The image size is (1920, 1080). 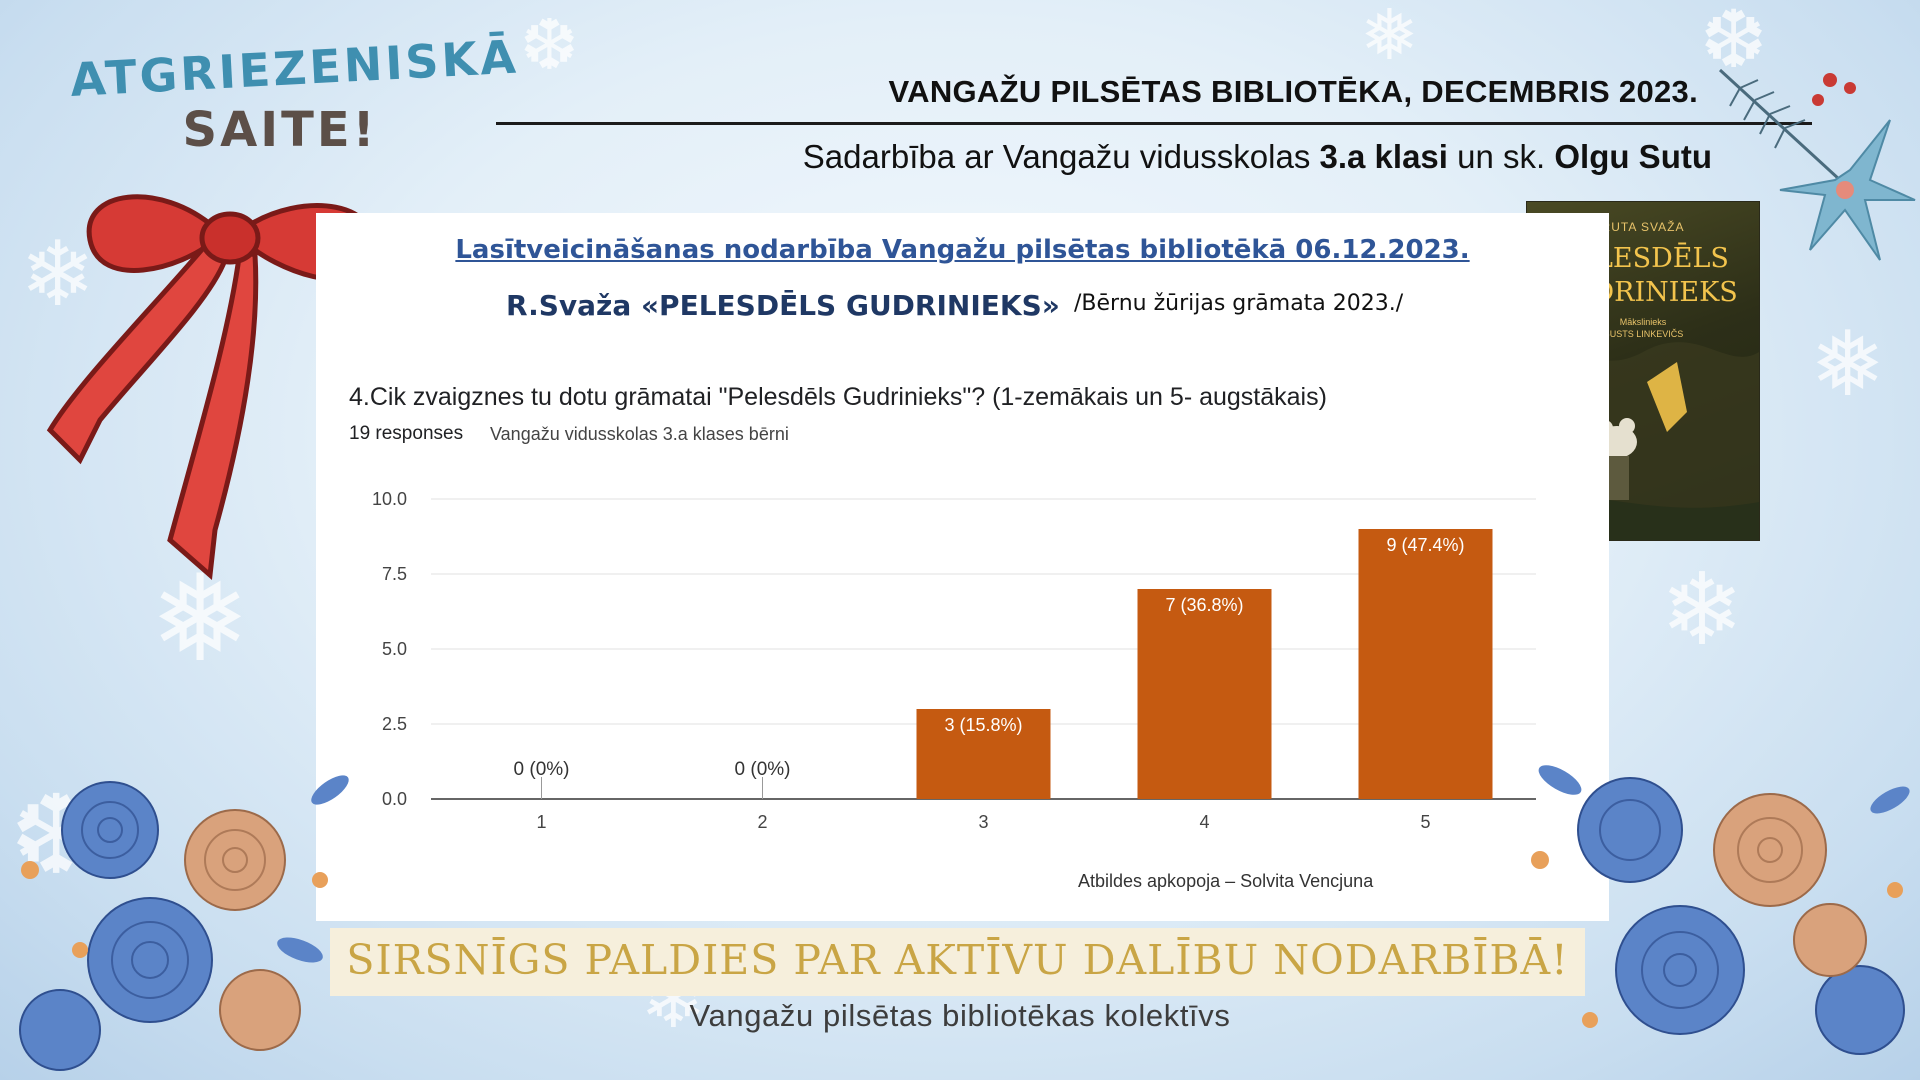 I want to click on badge-title-line2: SAITE!, so click(x=280, y=130).